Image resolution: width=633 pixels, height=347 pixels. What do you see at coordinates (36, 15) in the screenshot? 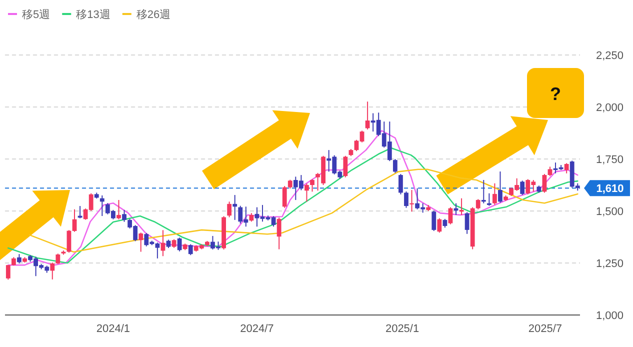
I see `legend-label: 移5週` at bounding box center [36, 15].